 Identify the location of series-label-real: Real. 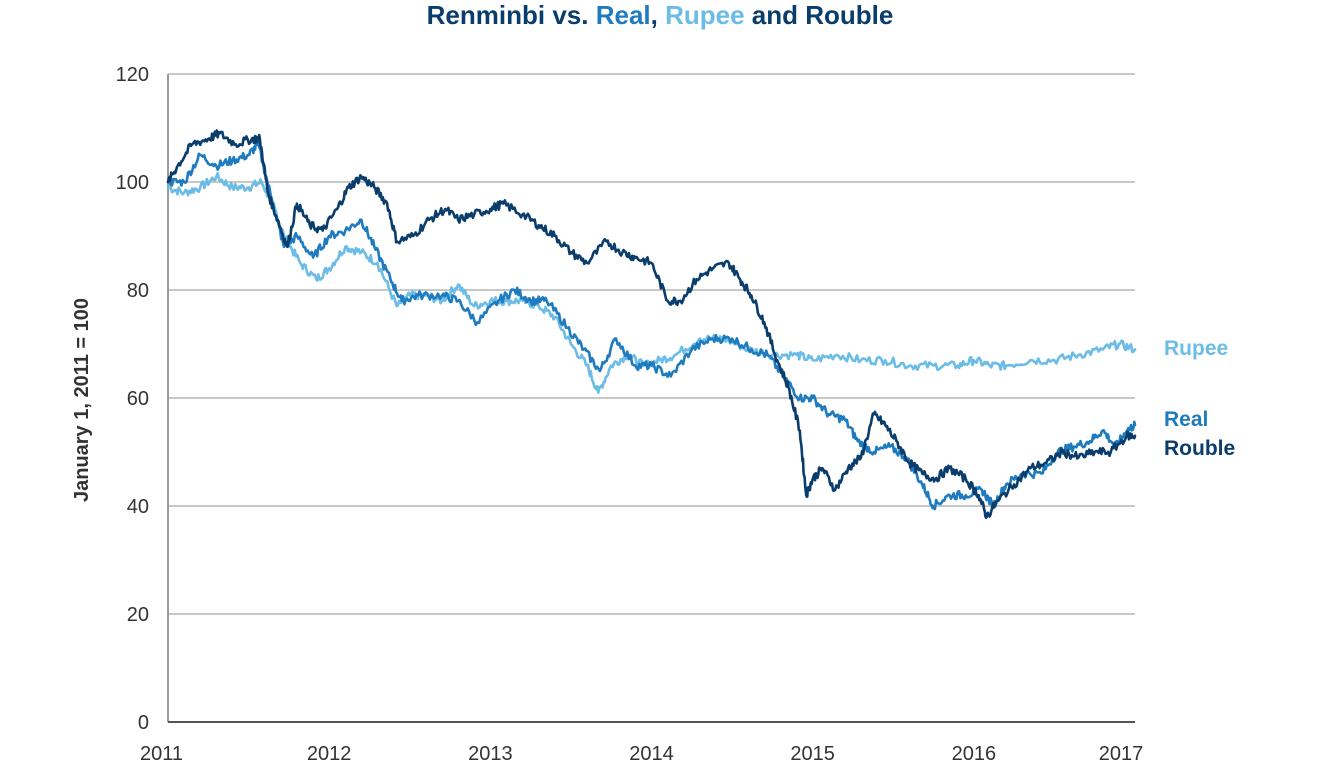
(1186, 419).